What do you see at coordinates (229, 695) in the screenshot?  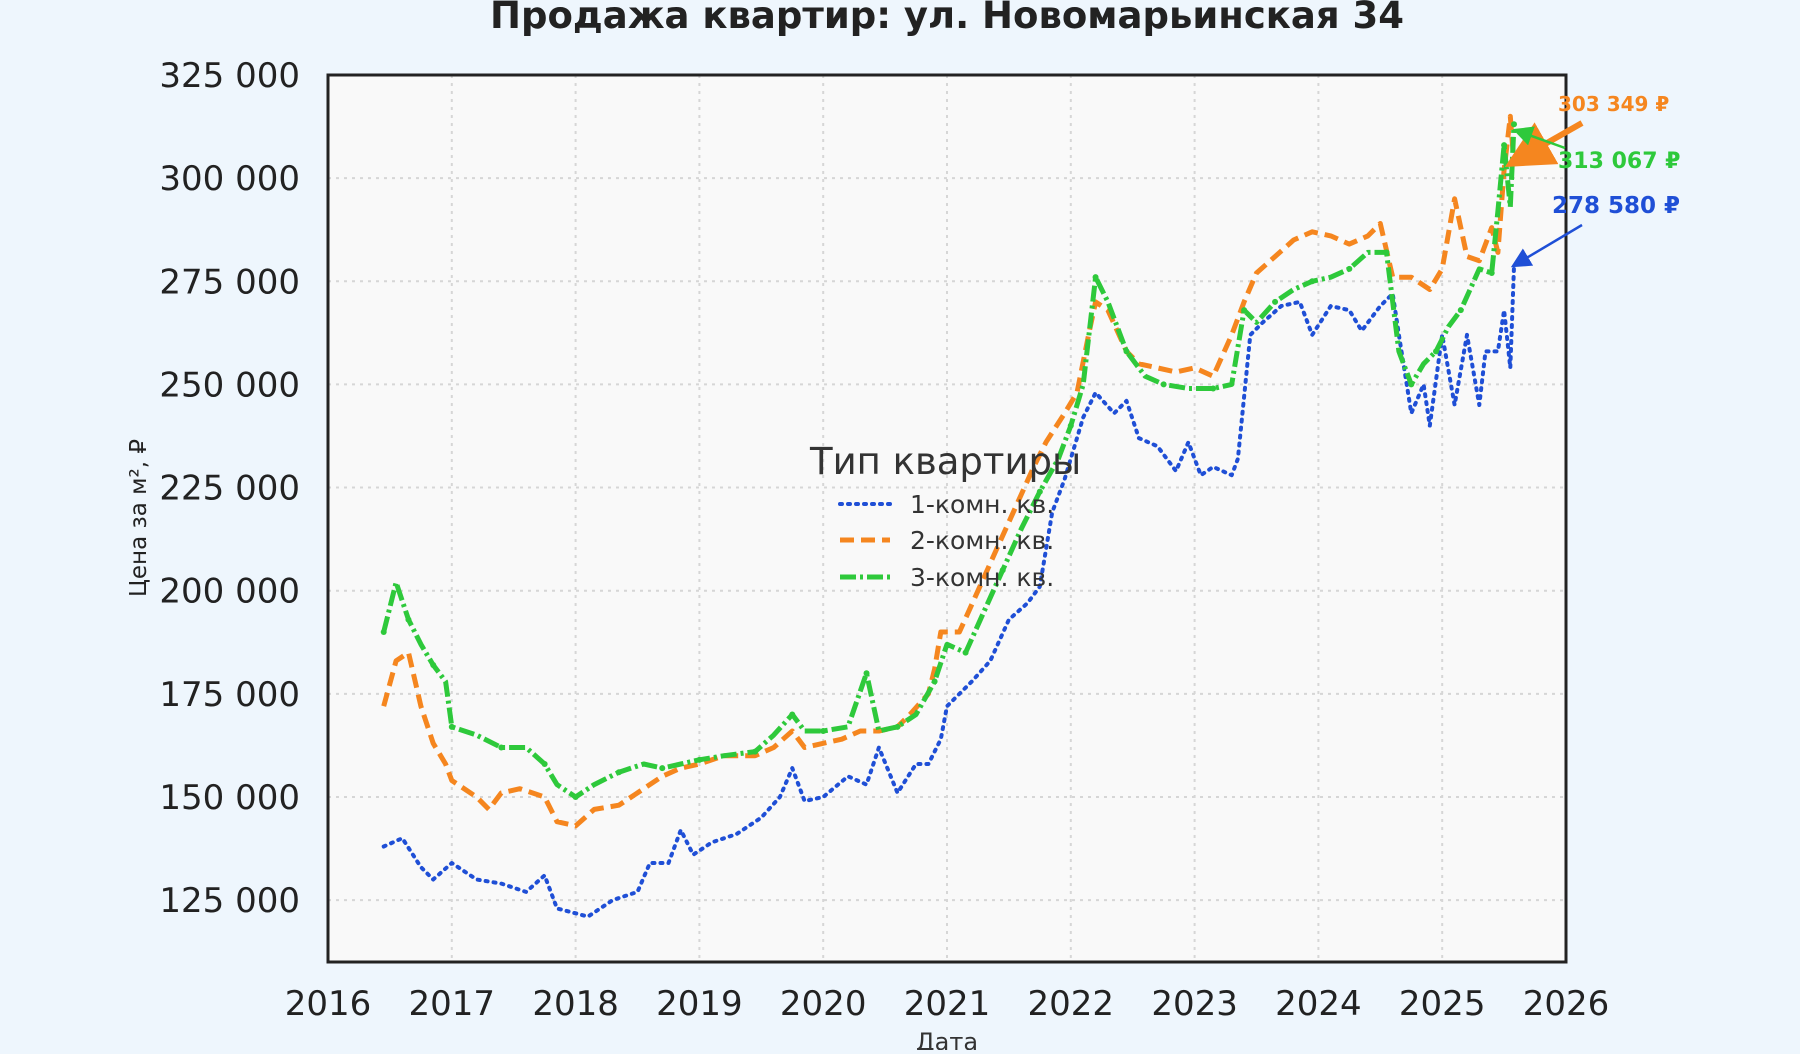 I see `y-tick-label: 175 000` at bounding box center [229, 695].